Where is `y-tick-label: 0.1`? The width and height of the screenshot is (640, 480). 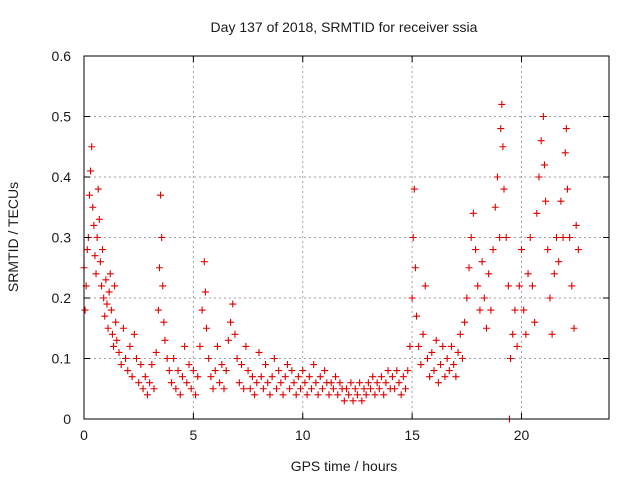
y-tick-label: 0.1 is located at coordinates (62, 359).